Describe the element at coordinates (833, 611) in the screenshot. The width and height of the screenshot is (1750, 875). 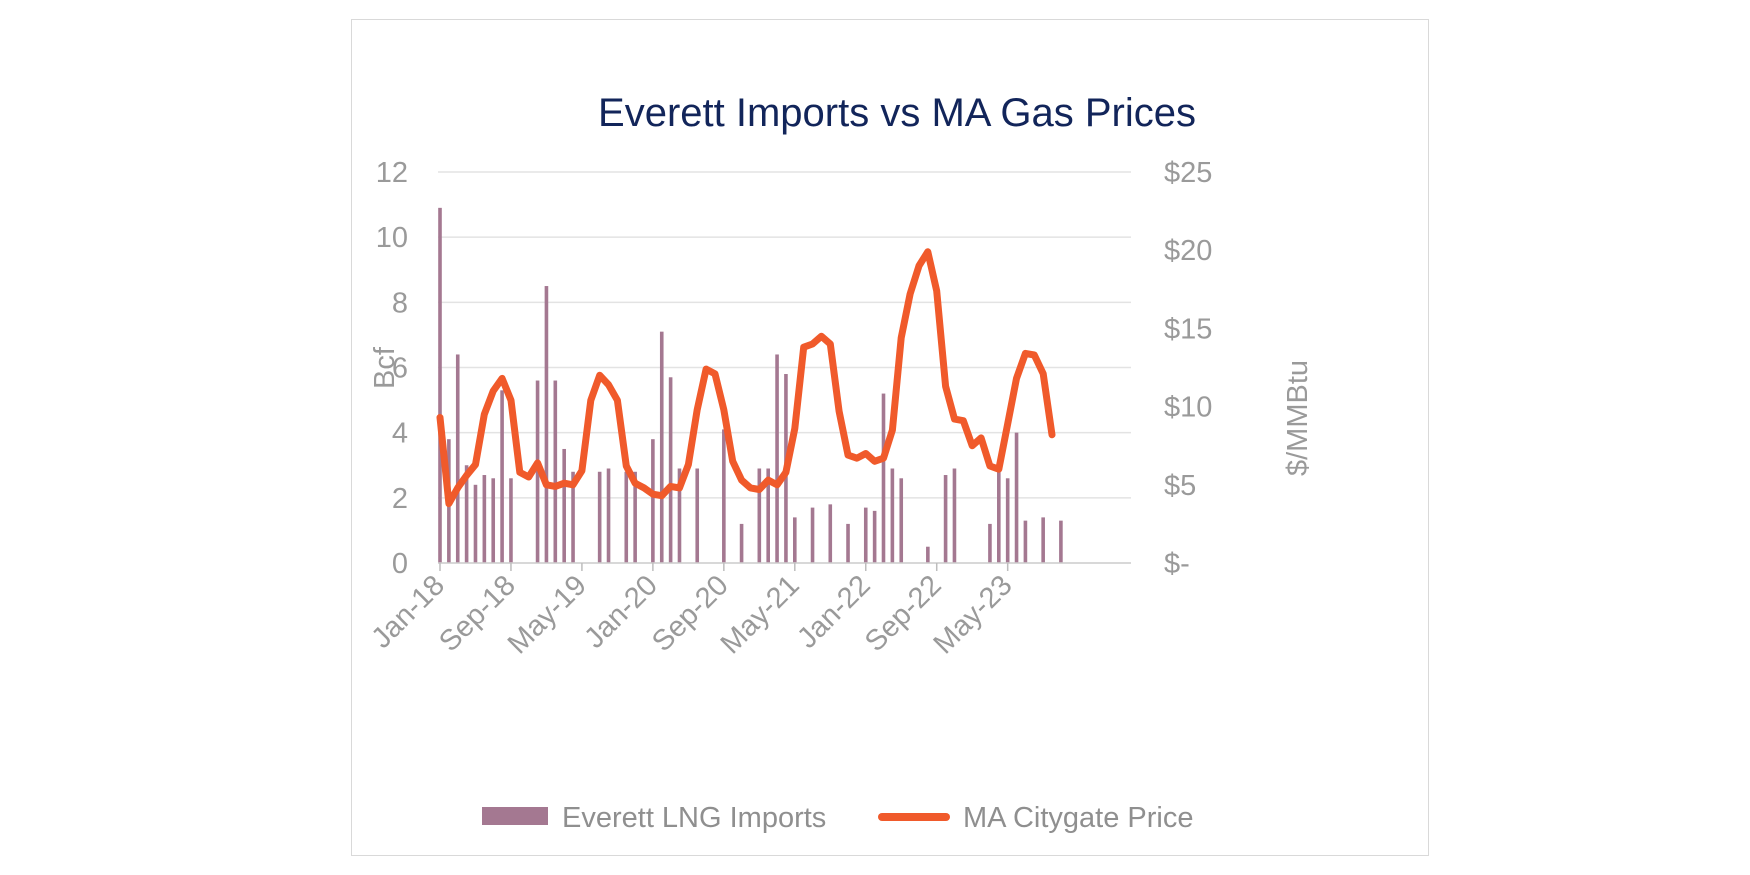
I see `x-tick-label: Jan-22` at that location.